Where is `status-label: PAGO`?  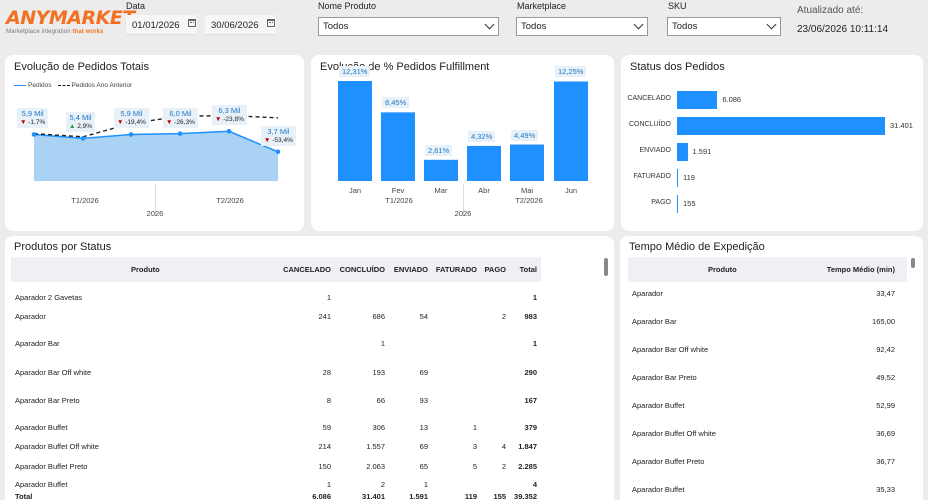
status-label: PAGO is located at coordinates (661, 202).